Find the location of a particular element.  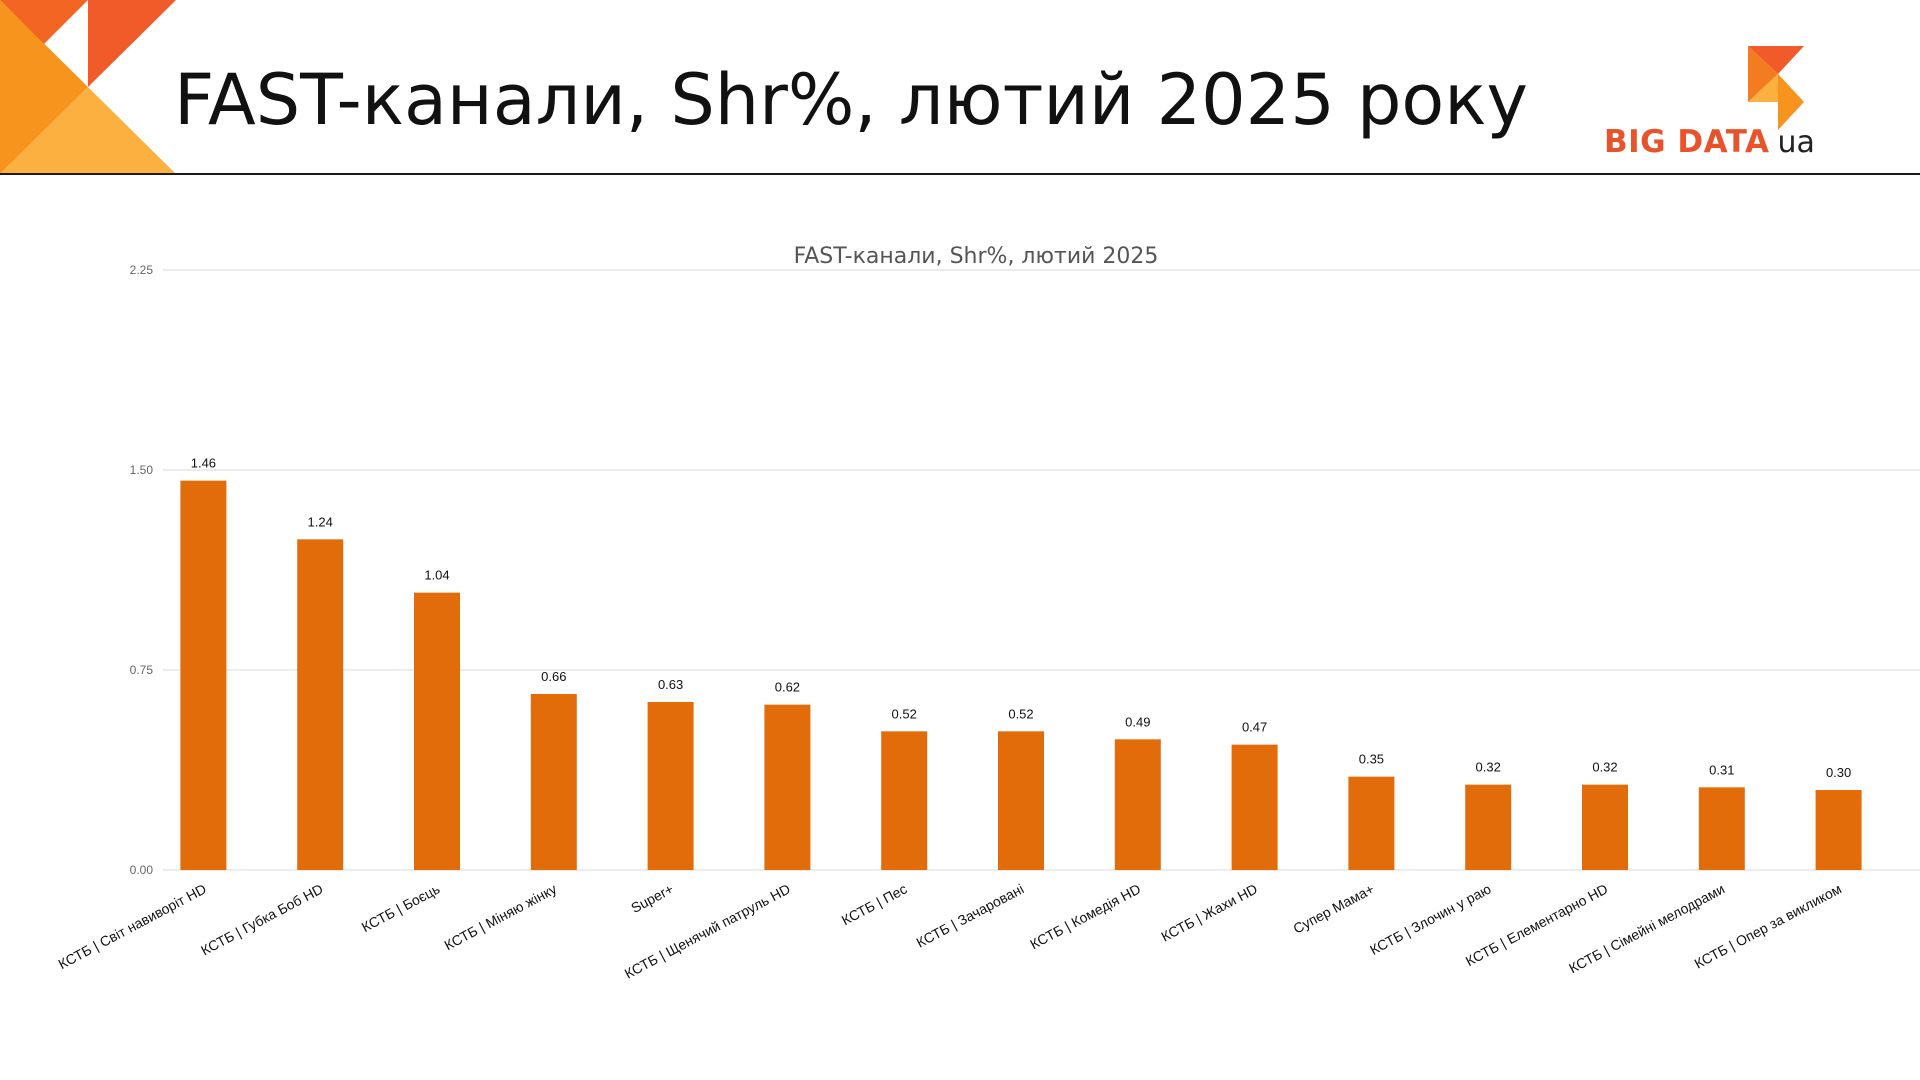

x-tick-label: КСТБ | Міняю жінку is located at coordinates (501, 917).